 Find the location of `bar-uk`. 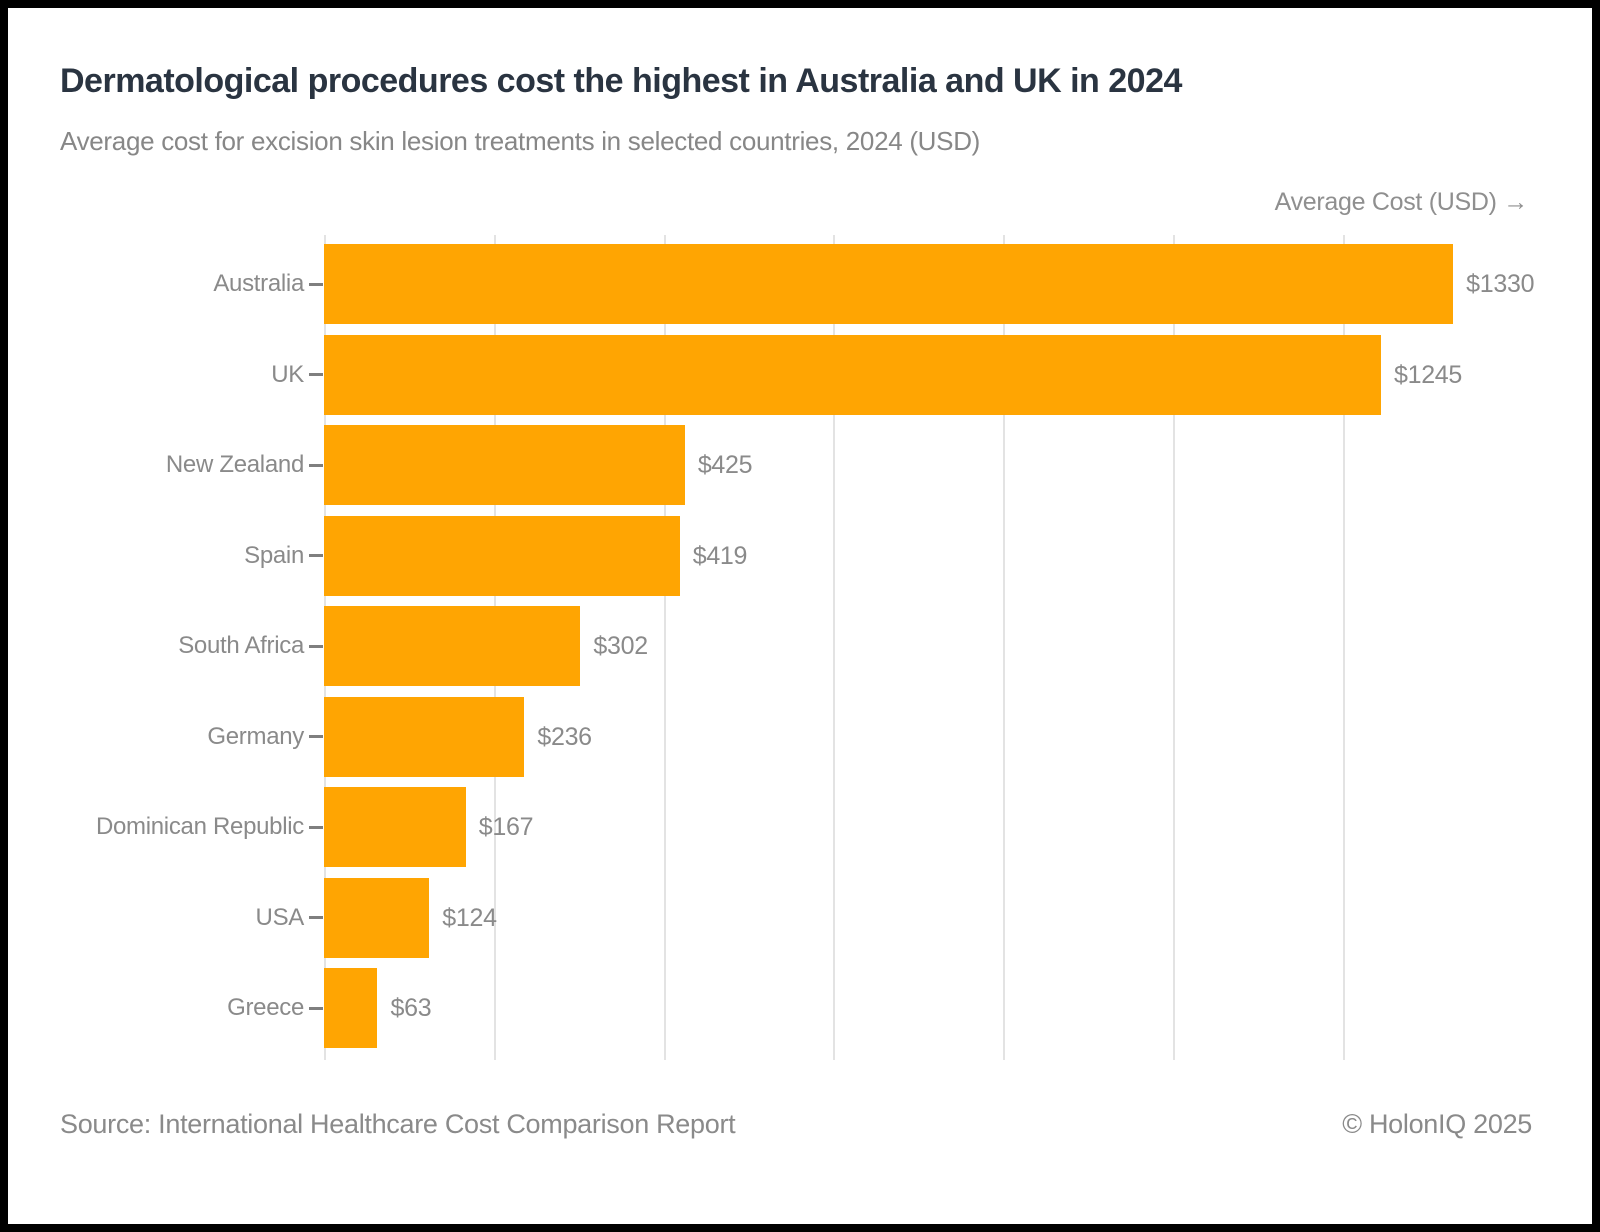

bar-uk is located at coordinates (852, 374).